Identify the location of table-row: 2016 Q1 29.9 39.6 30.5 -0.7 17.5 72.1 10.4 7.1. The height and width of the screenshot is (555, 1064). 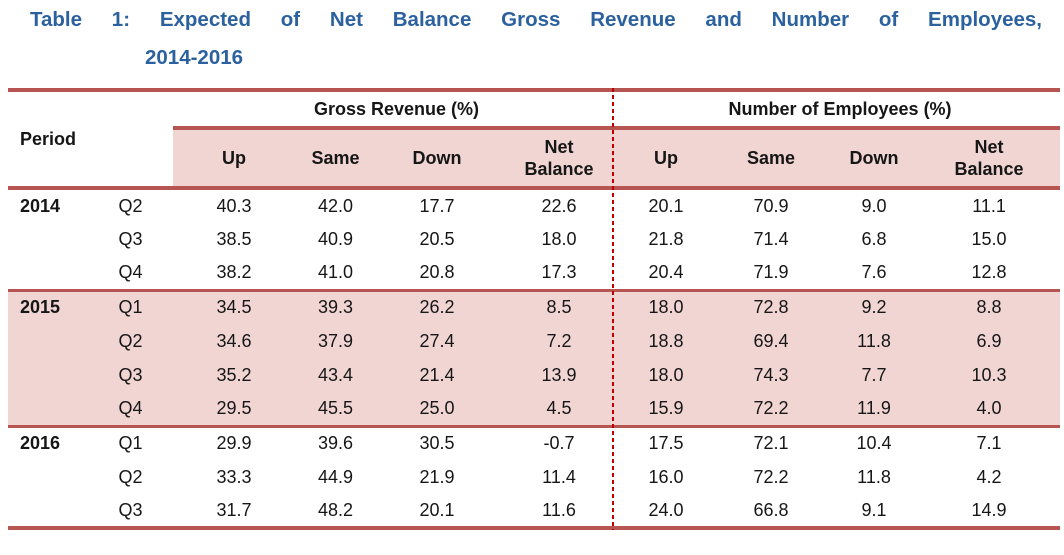
(534, 442).